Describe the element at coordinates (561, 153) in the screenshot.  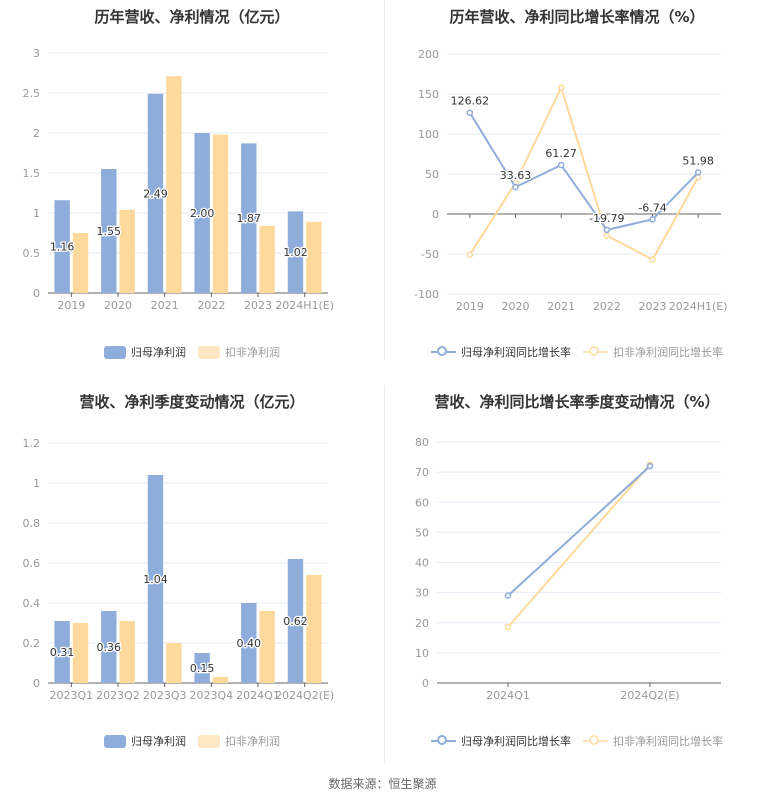
I see `point-value-label: 61.27` at that location.